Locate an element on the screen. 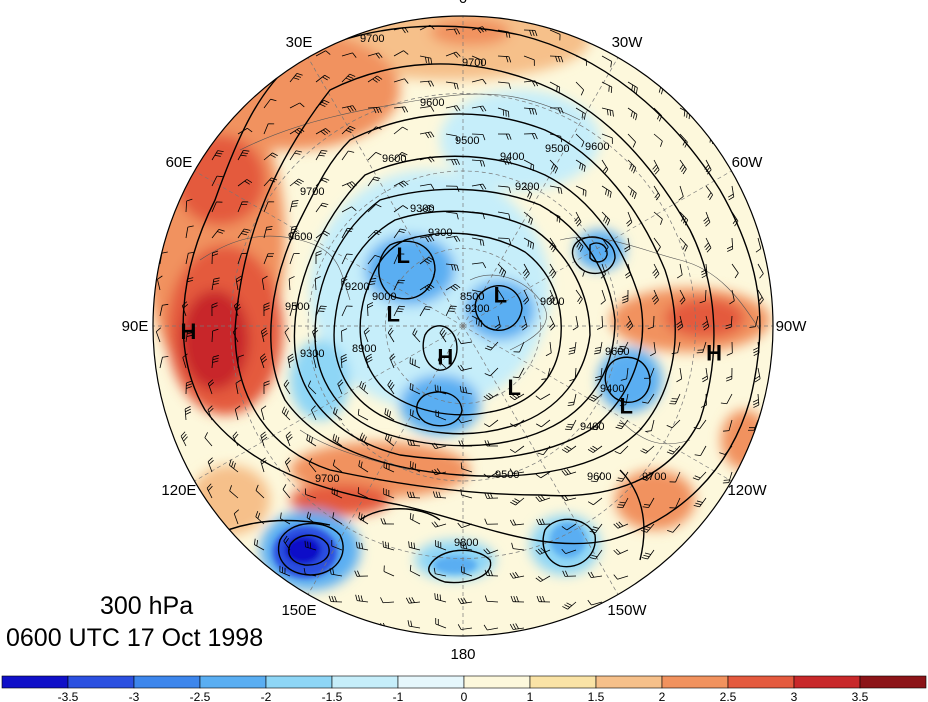 Image resolution: width=928 pixels, height=702 pixels. contour-label: 9700 is located at coordinates (312, 192).